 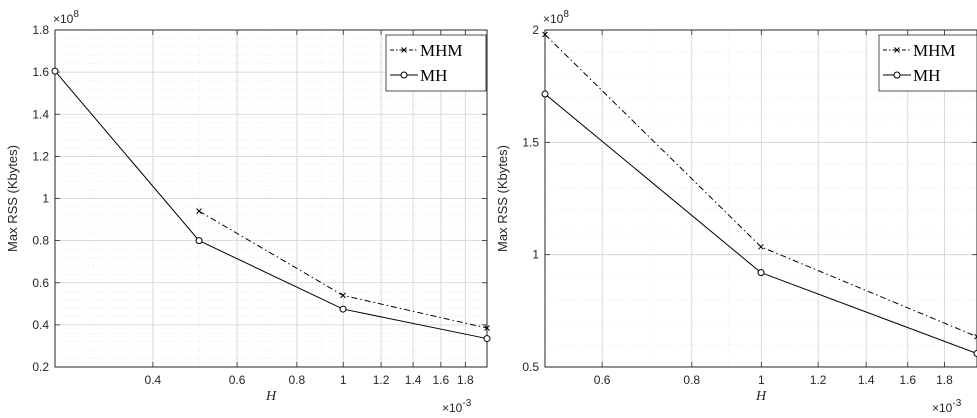 I want to click on y-tick-label: 2, so click(x=535, y=30).